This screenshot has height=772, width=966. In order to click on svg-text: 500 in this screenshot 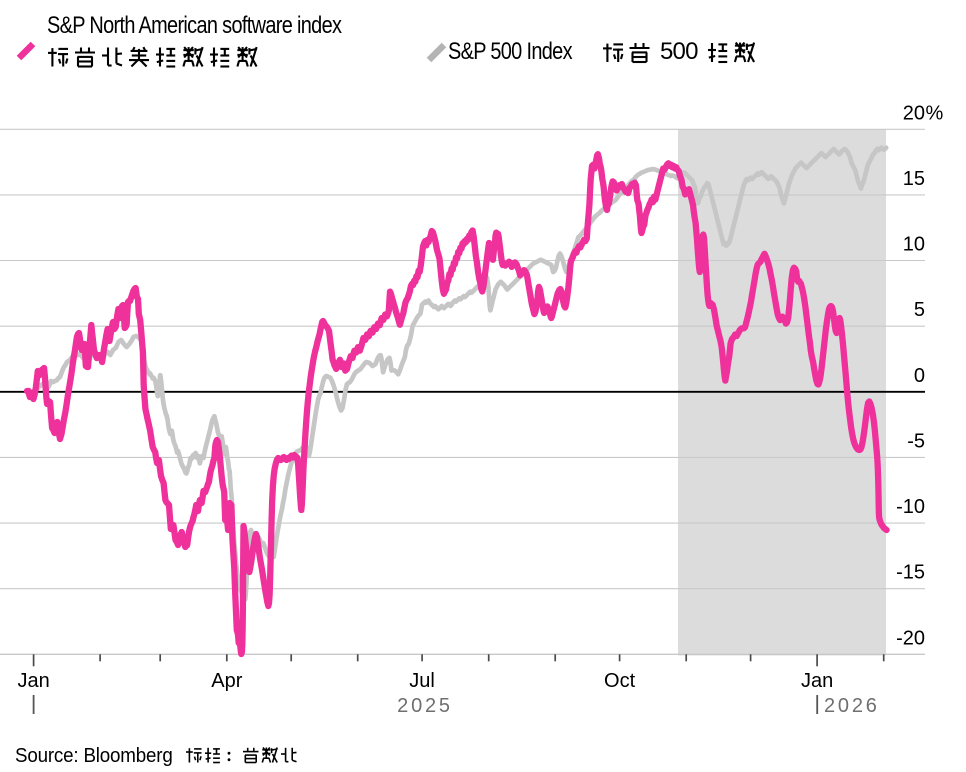, I will do `click(679, 51)`.